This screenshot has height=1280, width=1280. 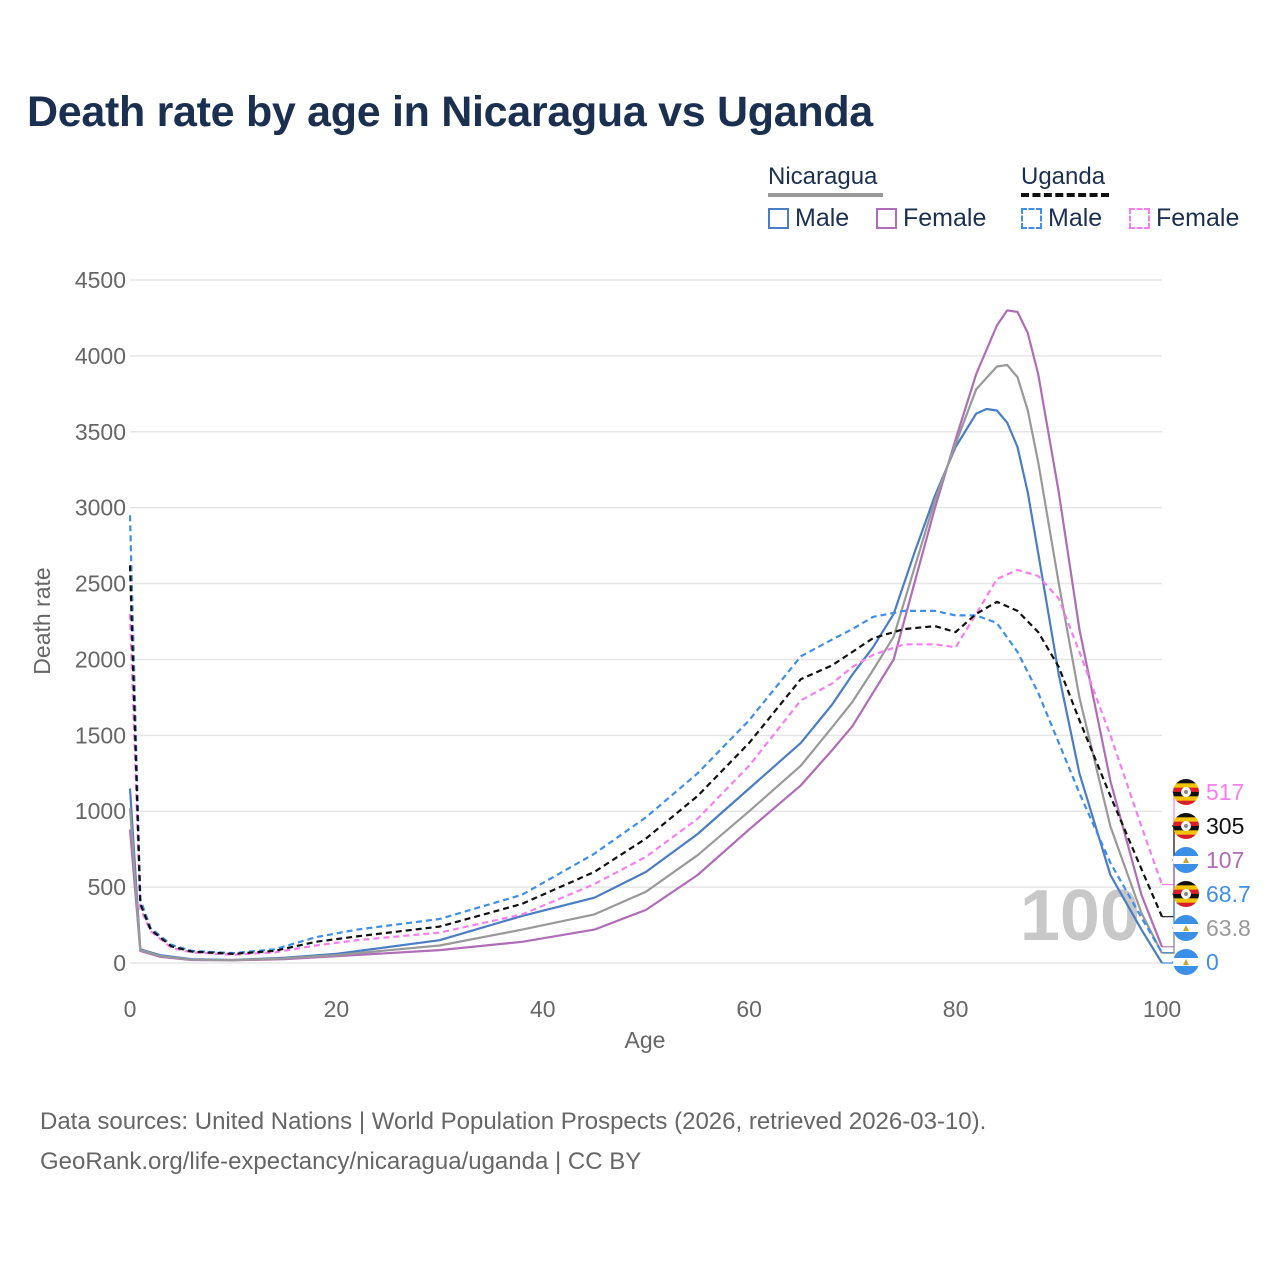 I want to click on y-axis-label: Death rate, so click(x=42, y=620).